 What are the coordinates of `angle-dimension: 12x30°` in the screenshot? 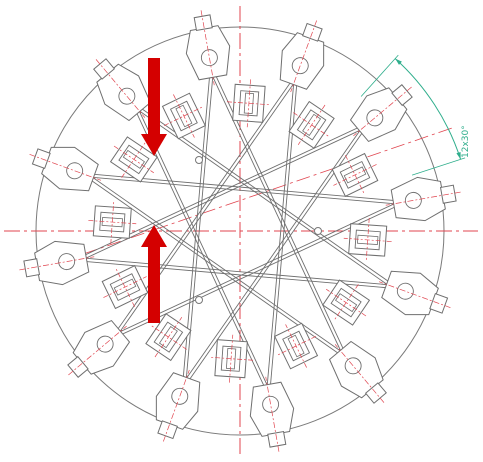 It's located at (415, 115).